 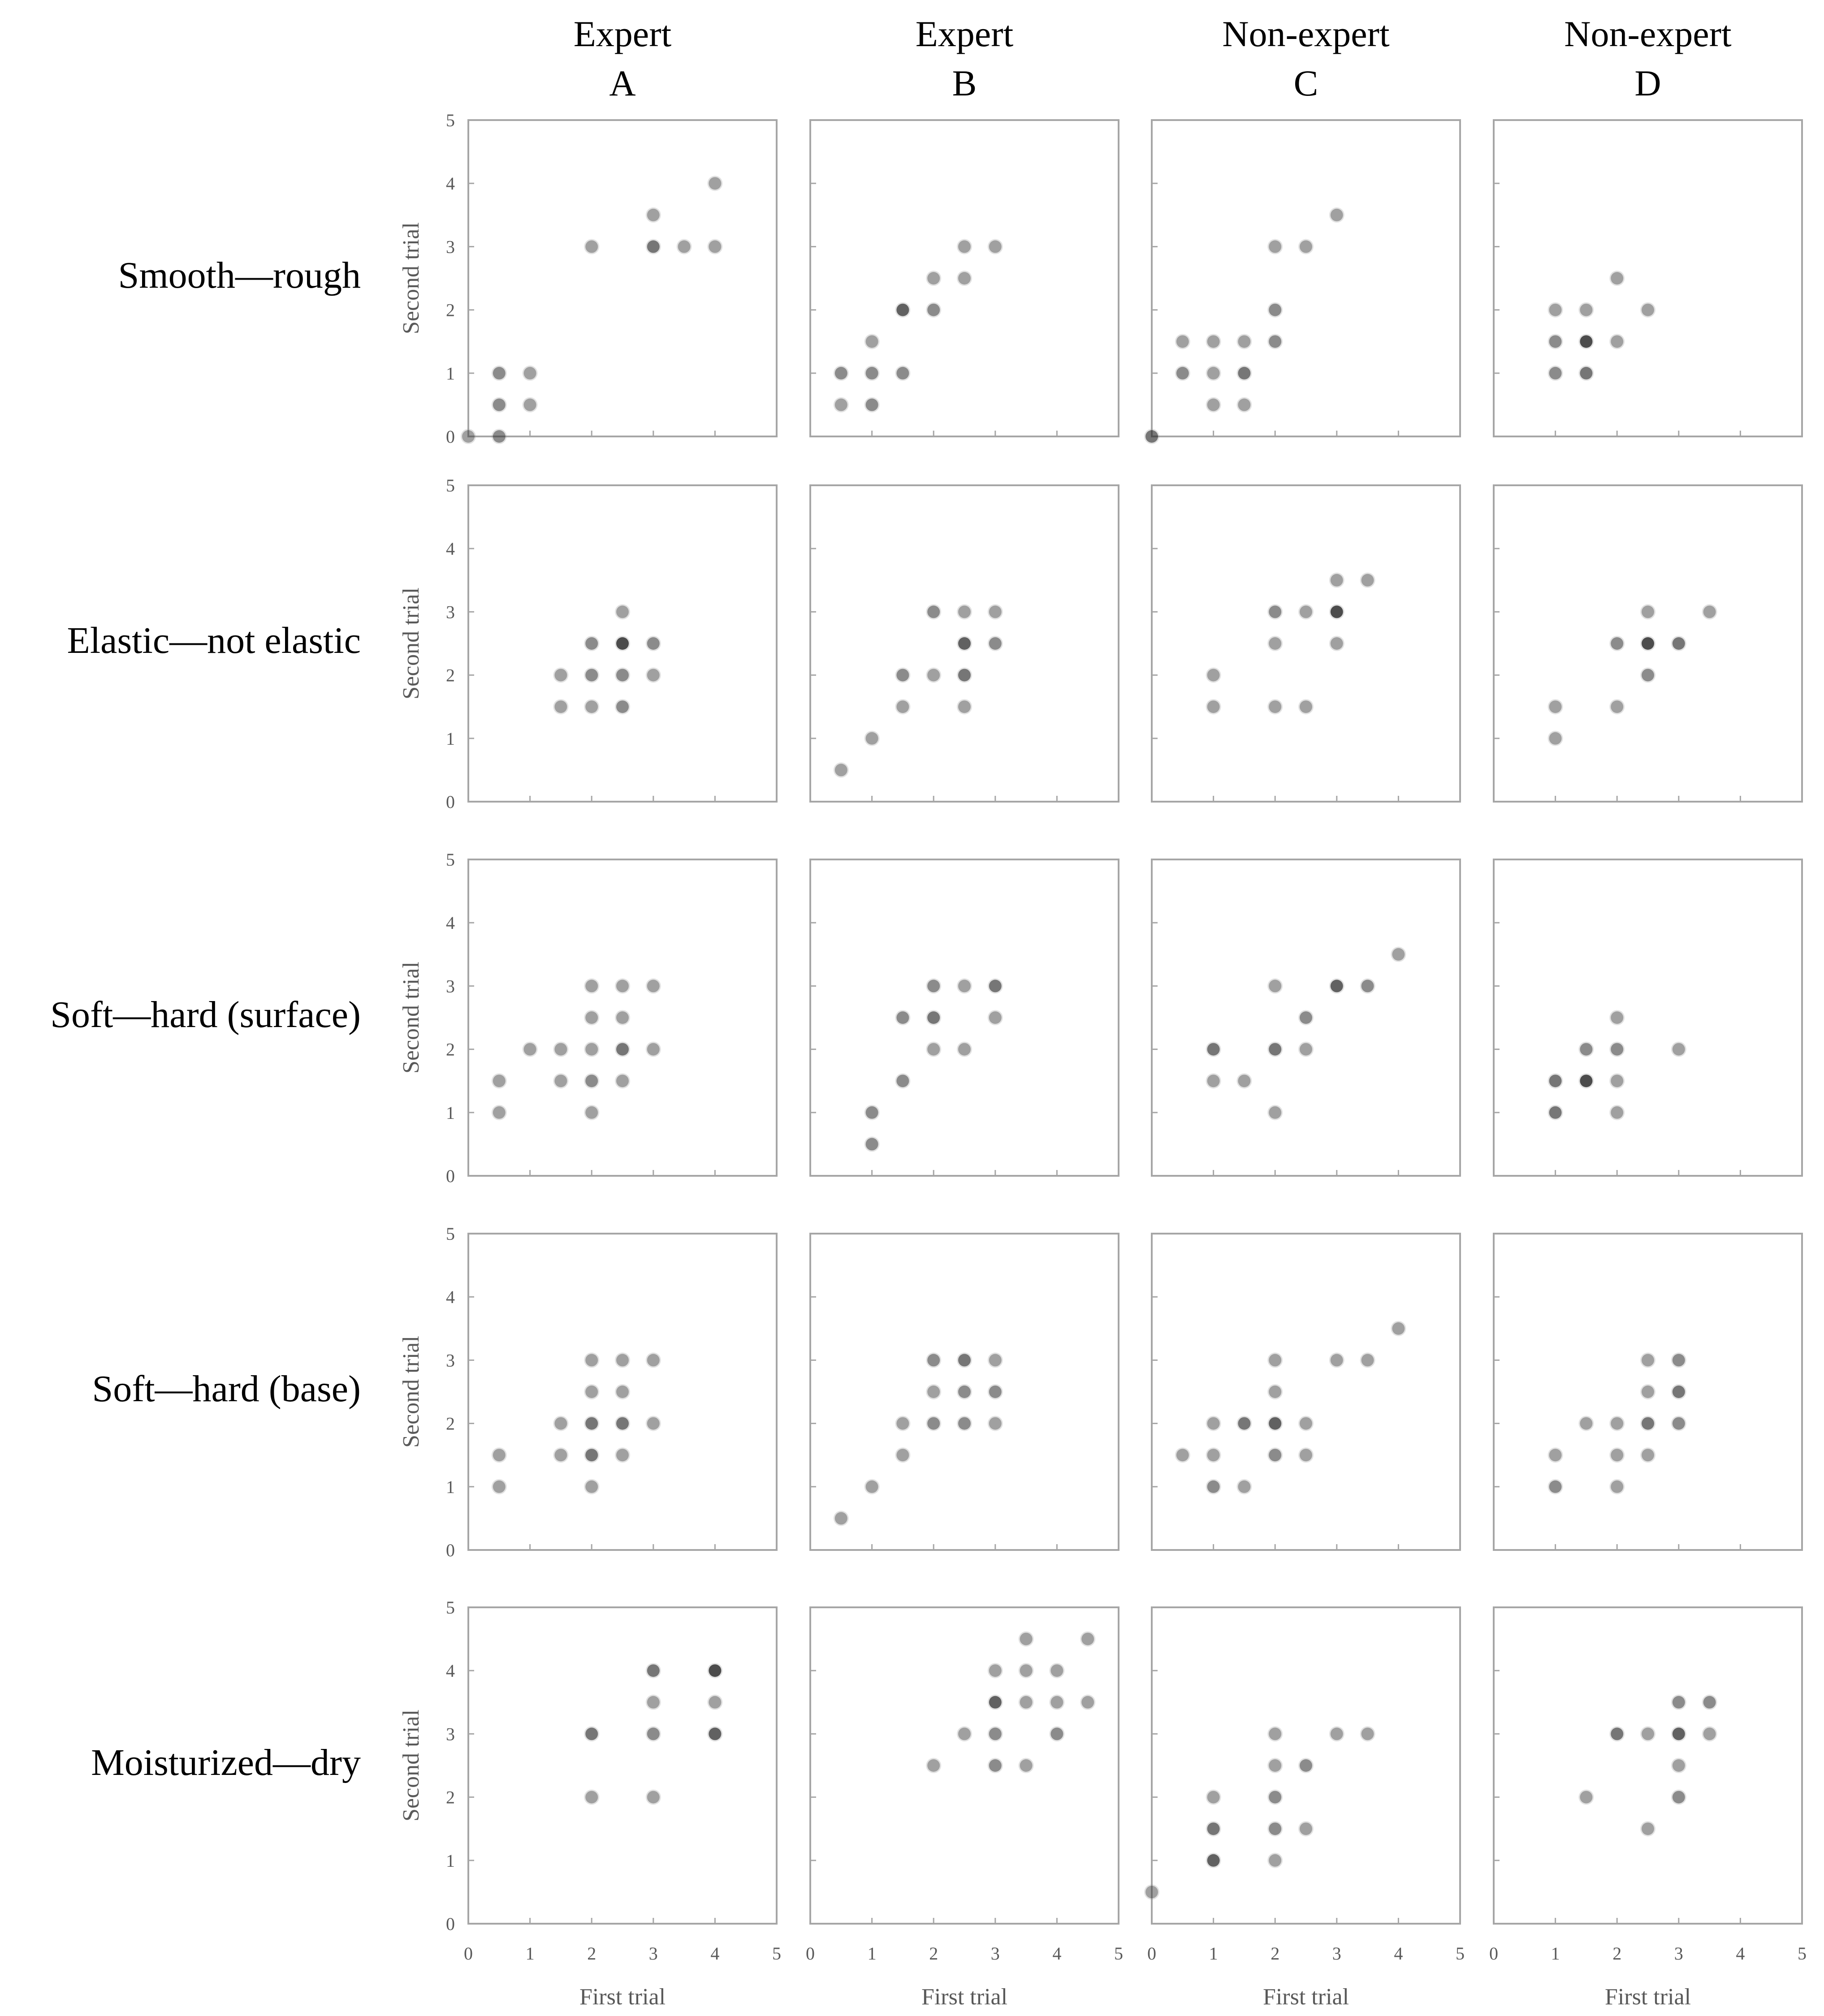 What do you see at coordinates (1678, 1954) in the screenshot?
I see `x-tick-label: 3` at bounding box center [1678, 1954].